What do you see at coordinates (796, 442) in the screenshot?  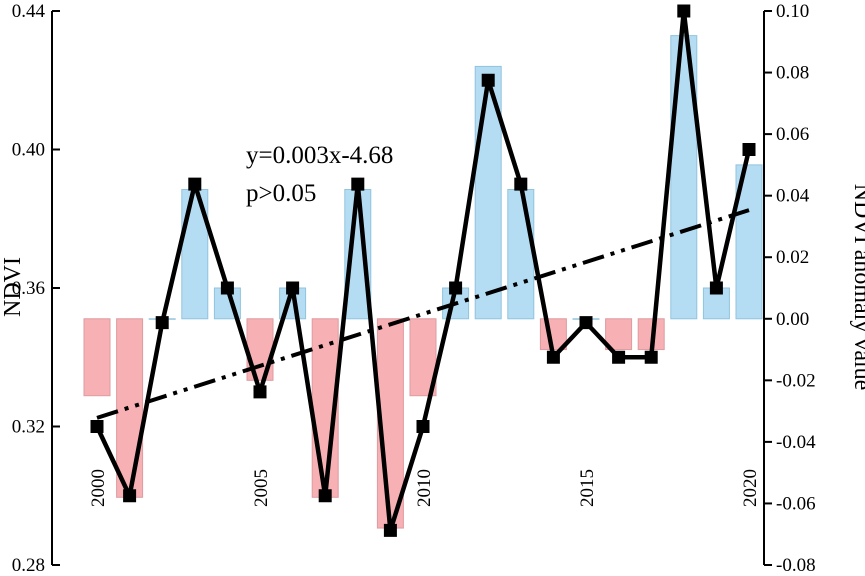 I see `right-tick-label: -0.04` at bounding box center [796, 442].